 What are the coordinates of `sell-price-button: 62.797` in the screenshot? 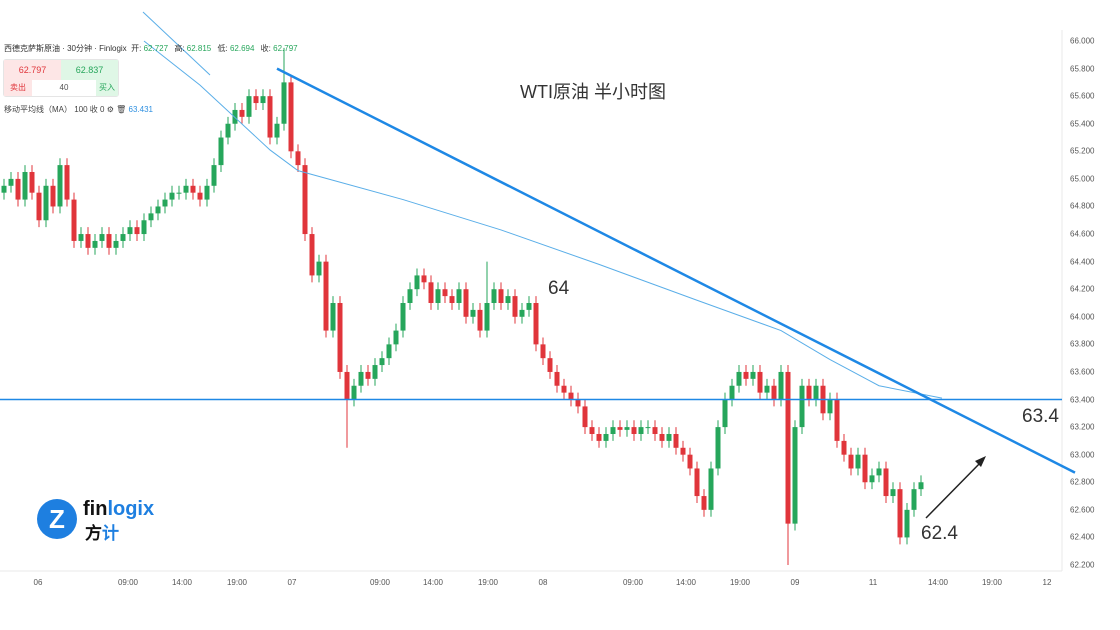 It's located at (32, 70).